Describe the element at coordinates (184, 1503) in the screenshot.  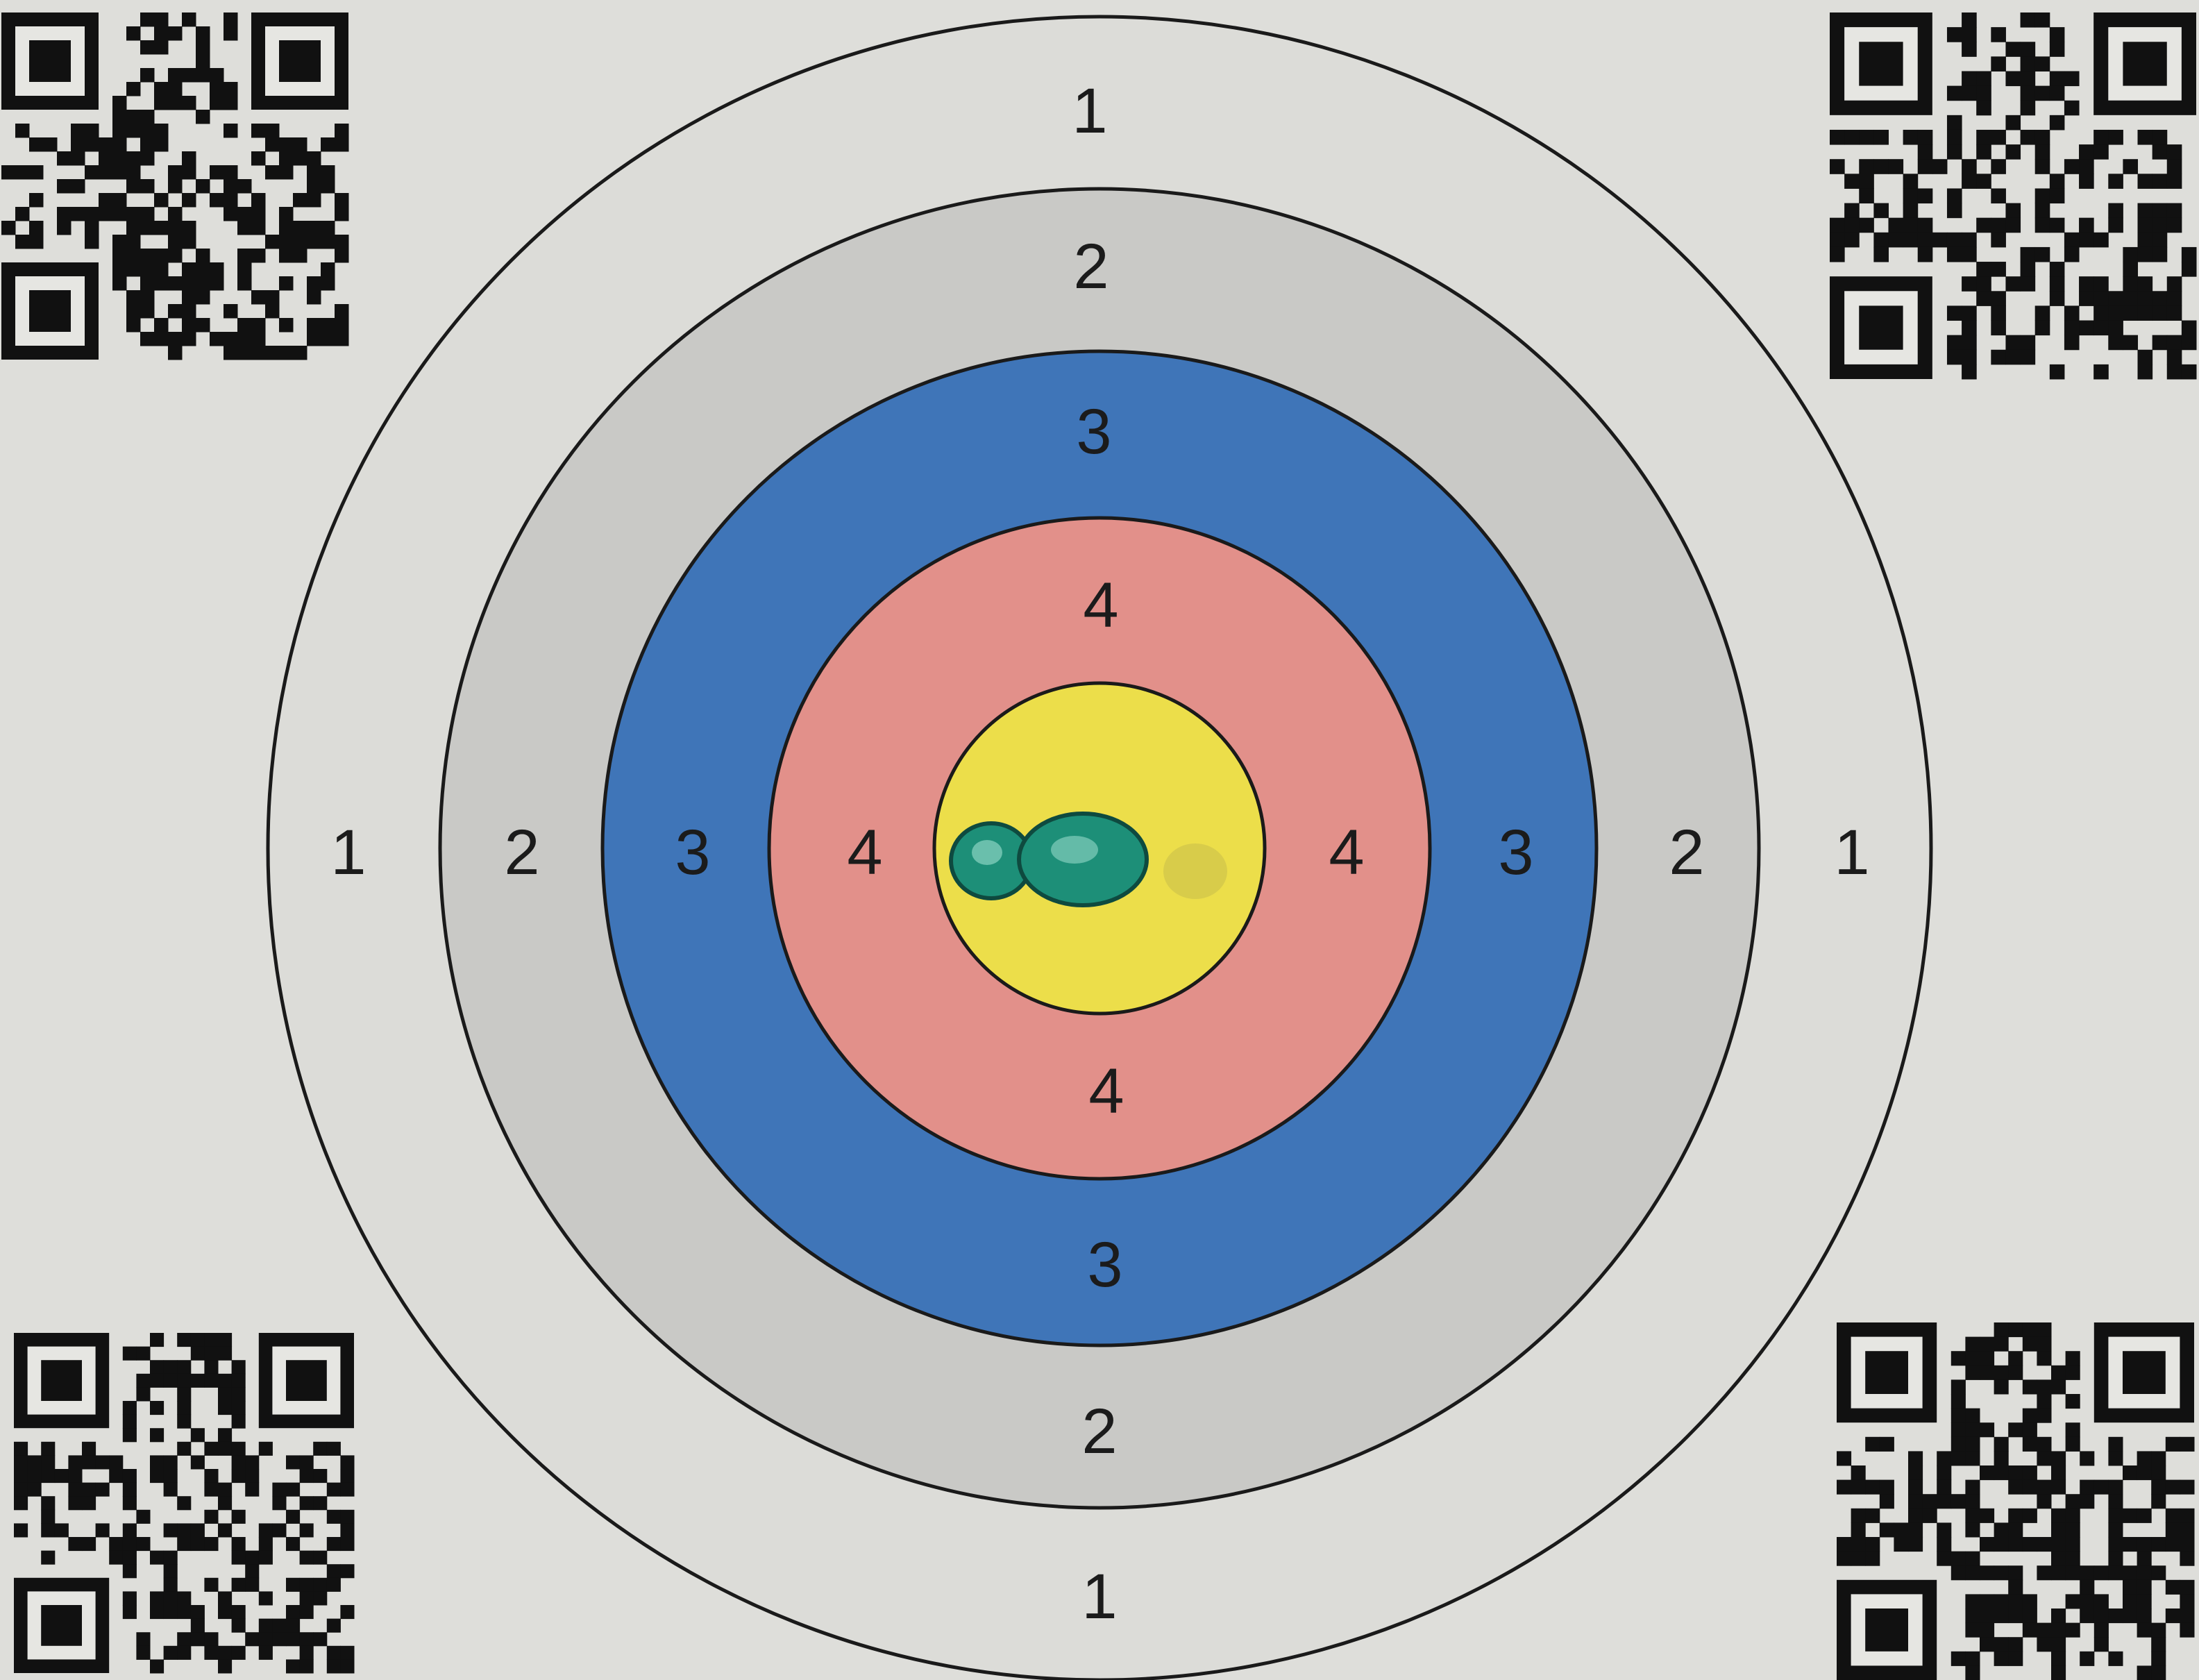
I see `qr-code-bottom-left` at that location.